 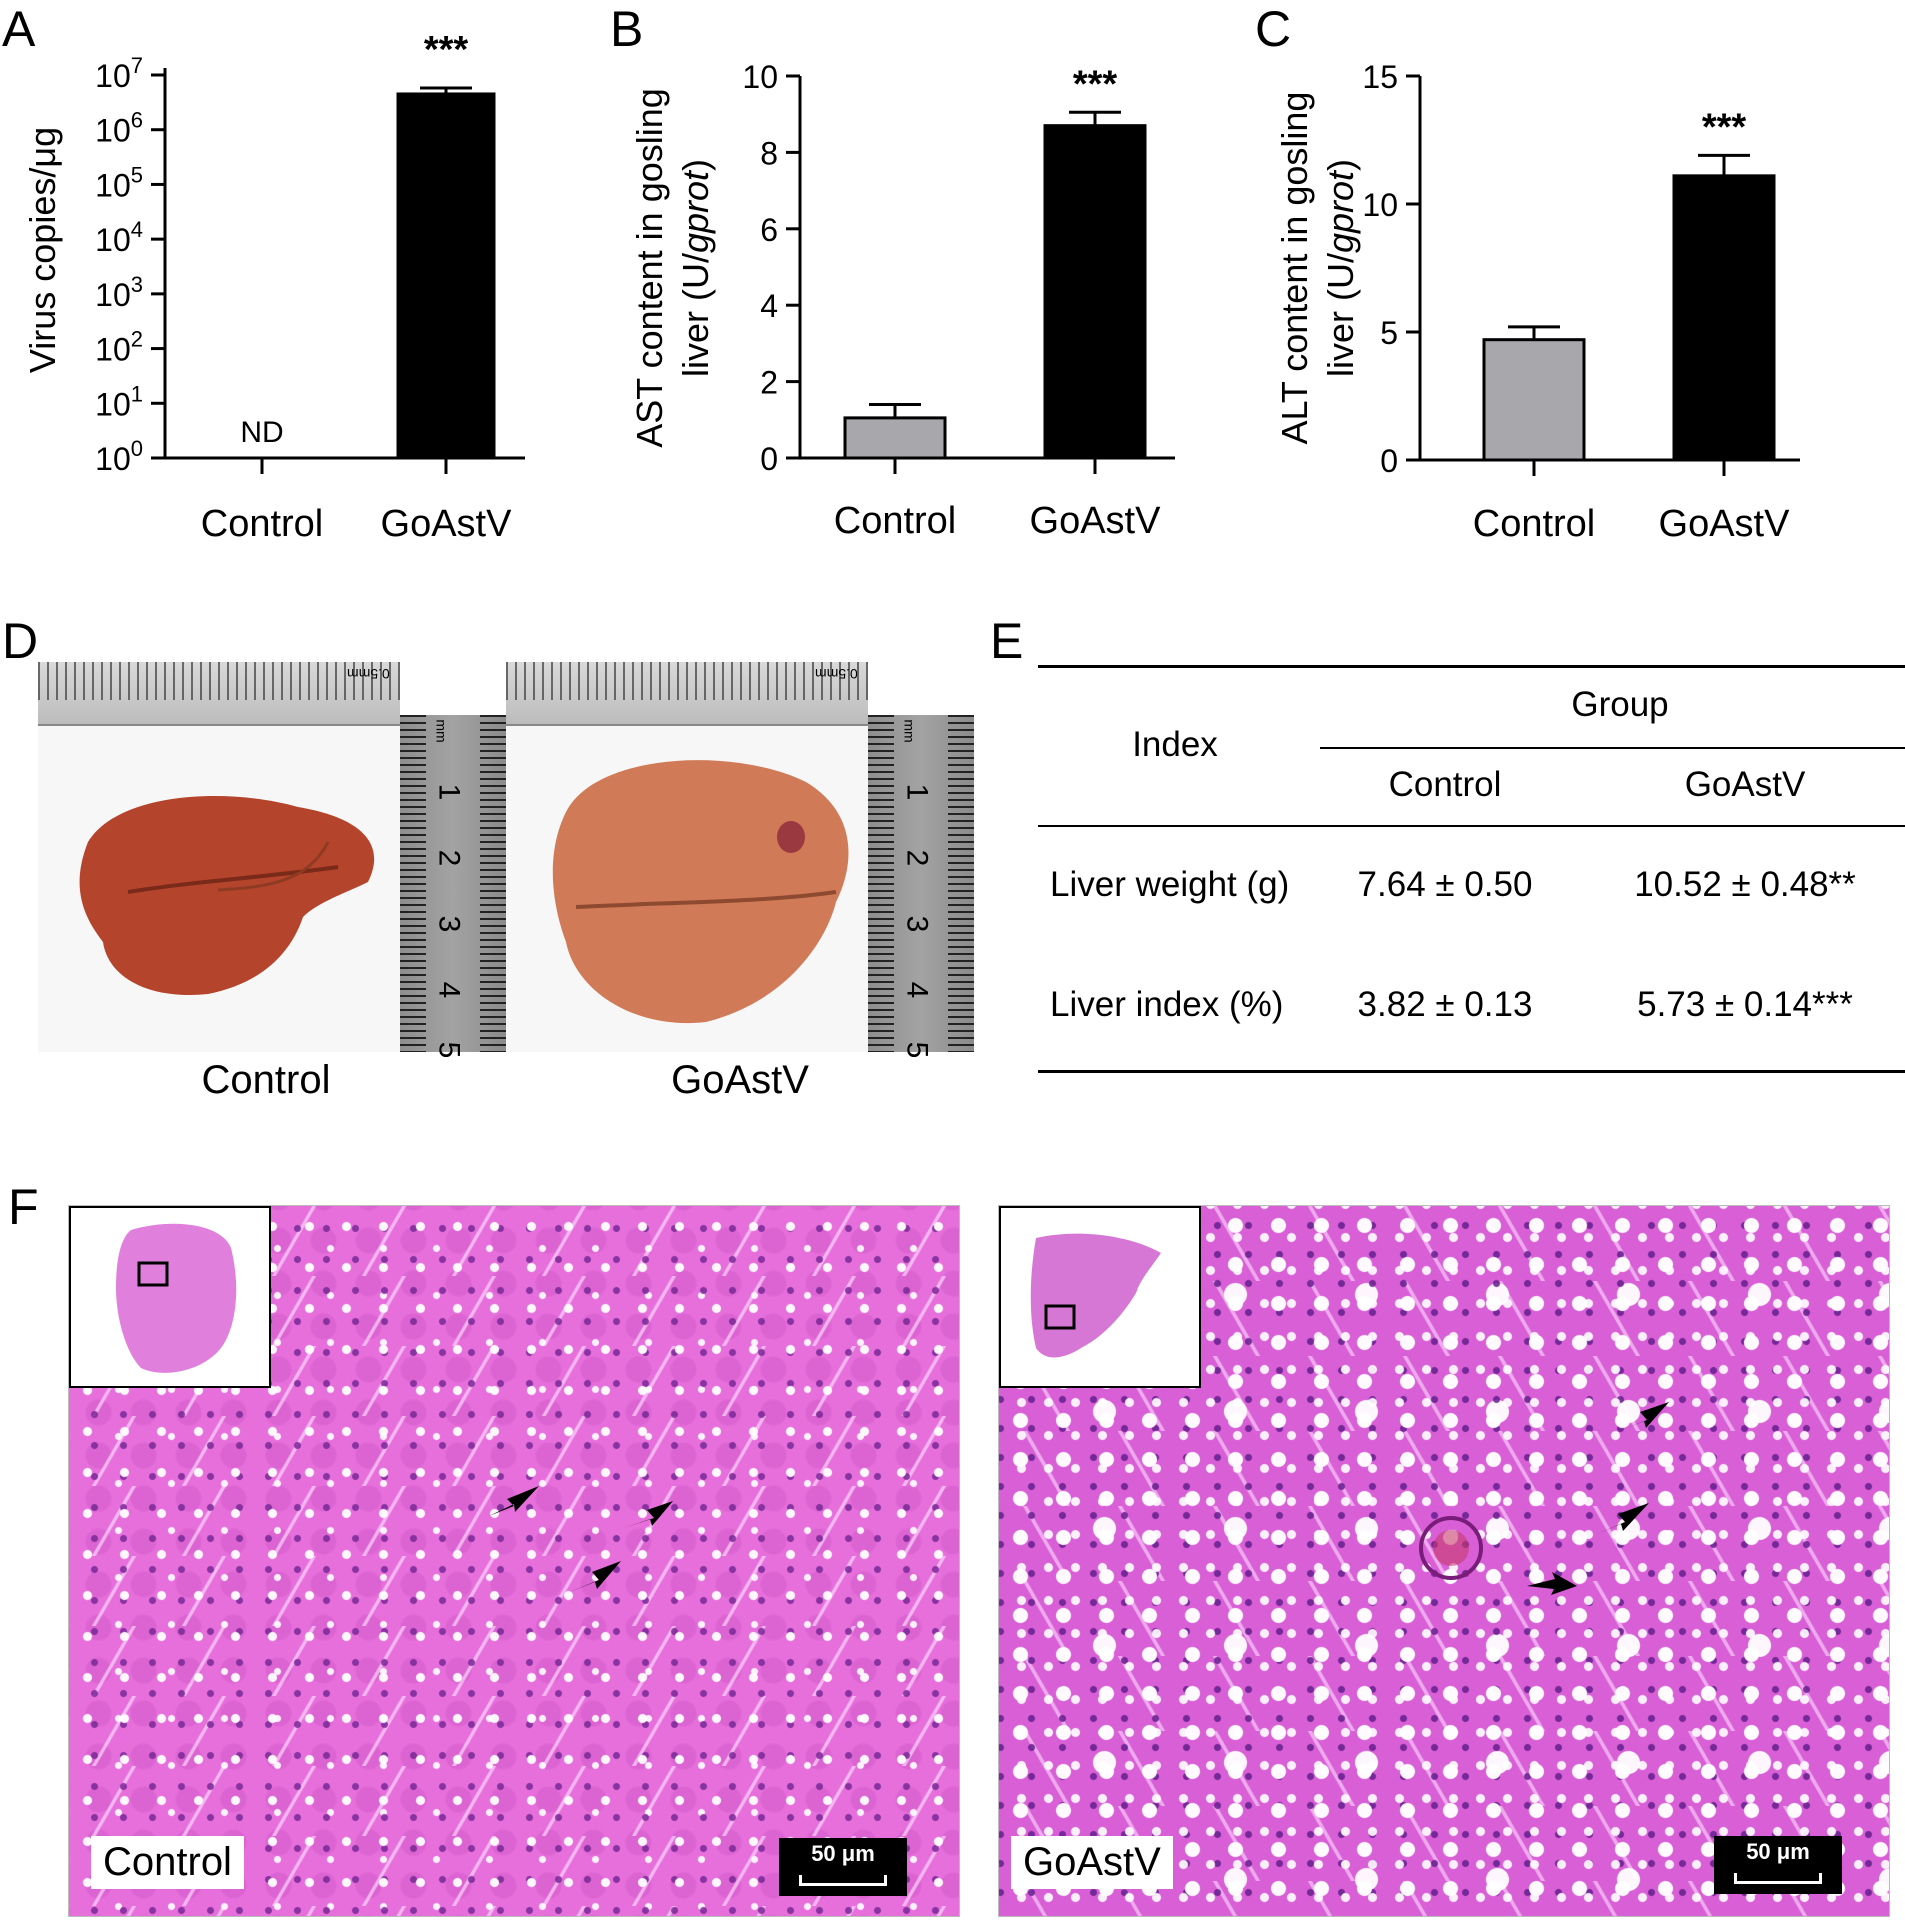 What do you see at coordinates (1471, 1071) in the screenshot?
I see `table-bottom-rule` at bounding box center [1471, 1071].